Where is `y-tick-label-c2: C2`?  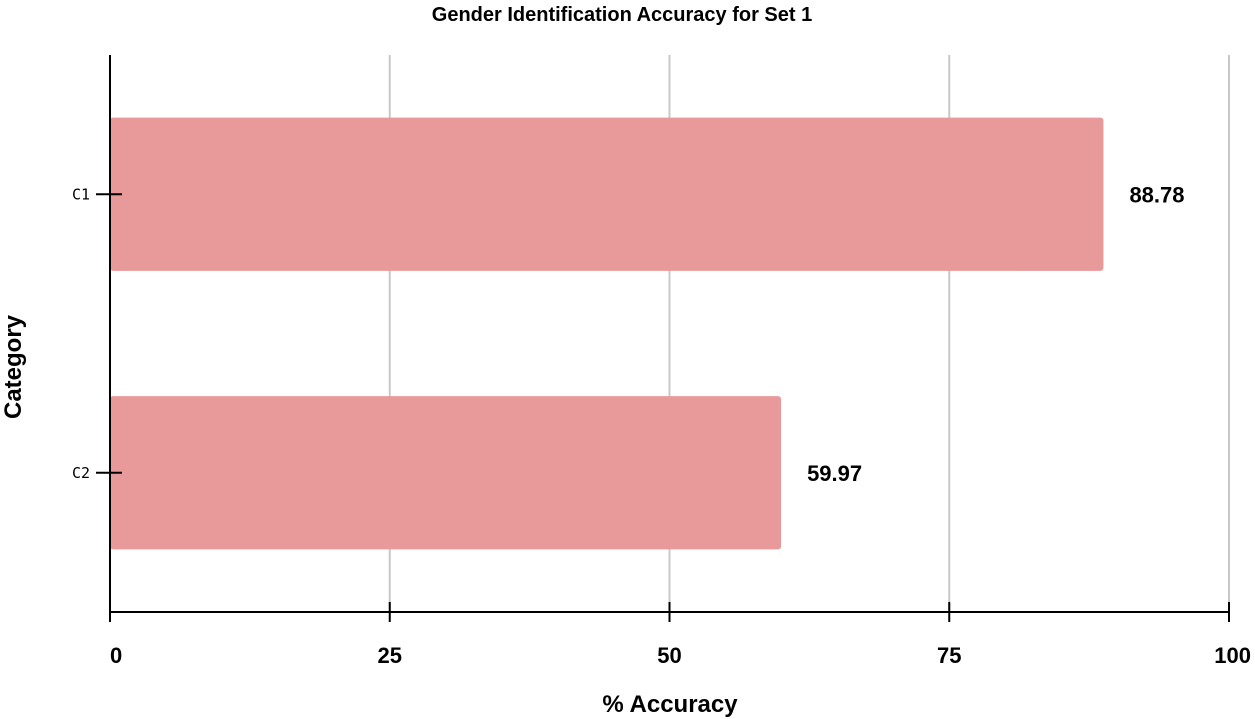 y-tick-label-c2: C2 is located at coordinates (81, 473).